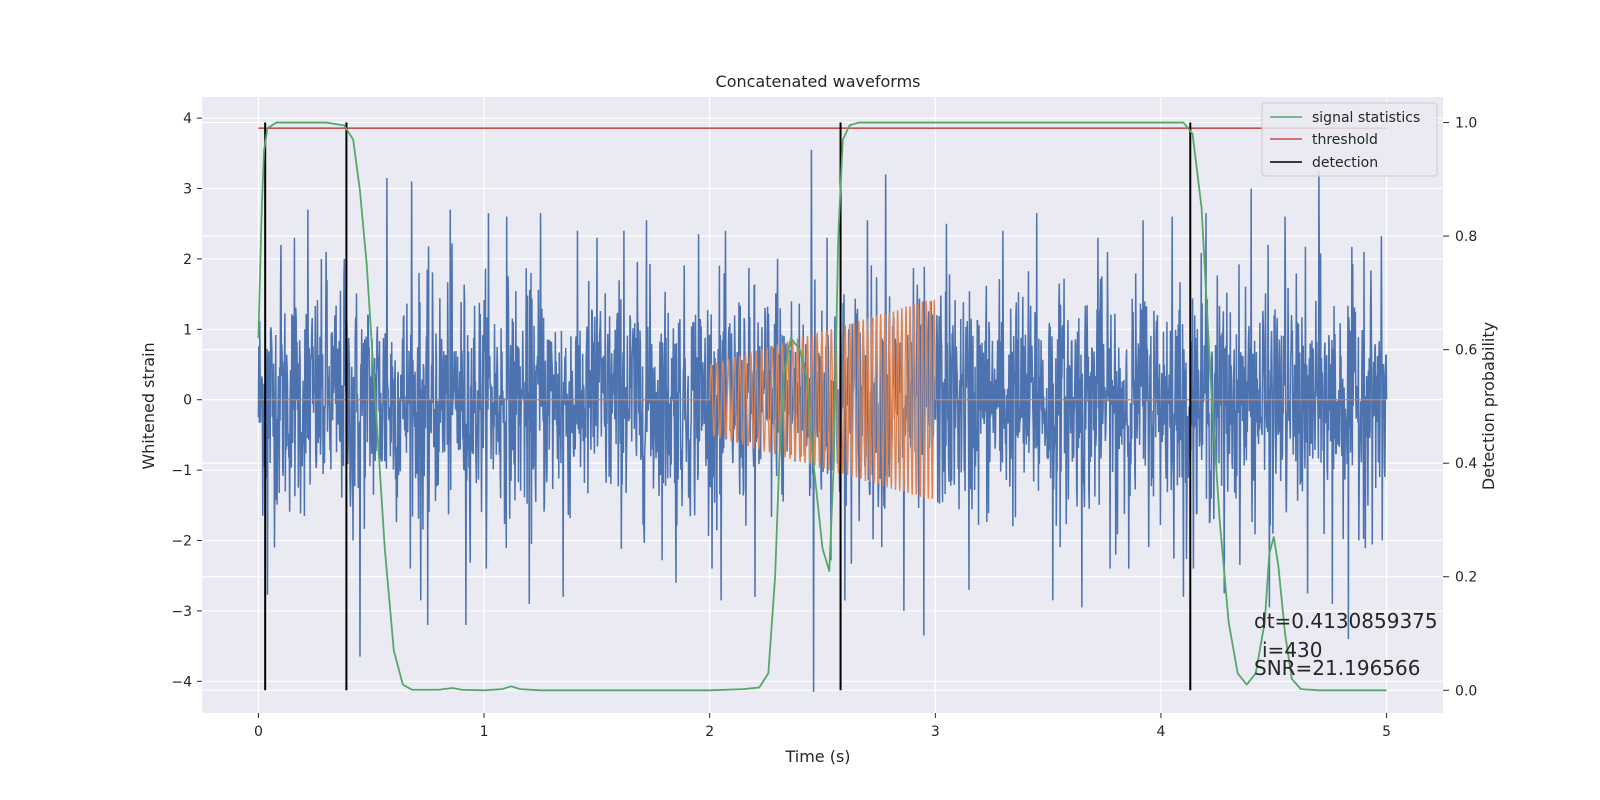 The width and height of the screenshot is (1600, 800). Describe the element at coordinates (1460, 407) in the screenshot. I see `y2-axis-ticks: 0.0 0.2 0.4 0.6 0.8 1.0` at that location.